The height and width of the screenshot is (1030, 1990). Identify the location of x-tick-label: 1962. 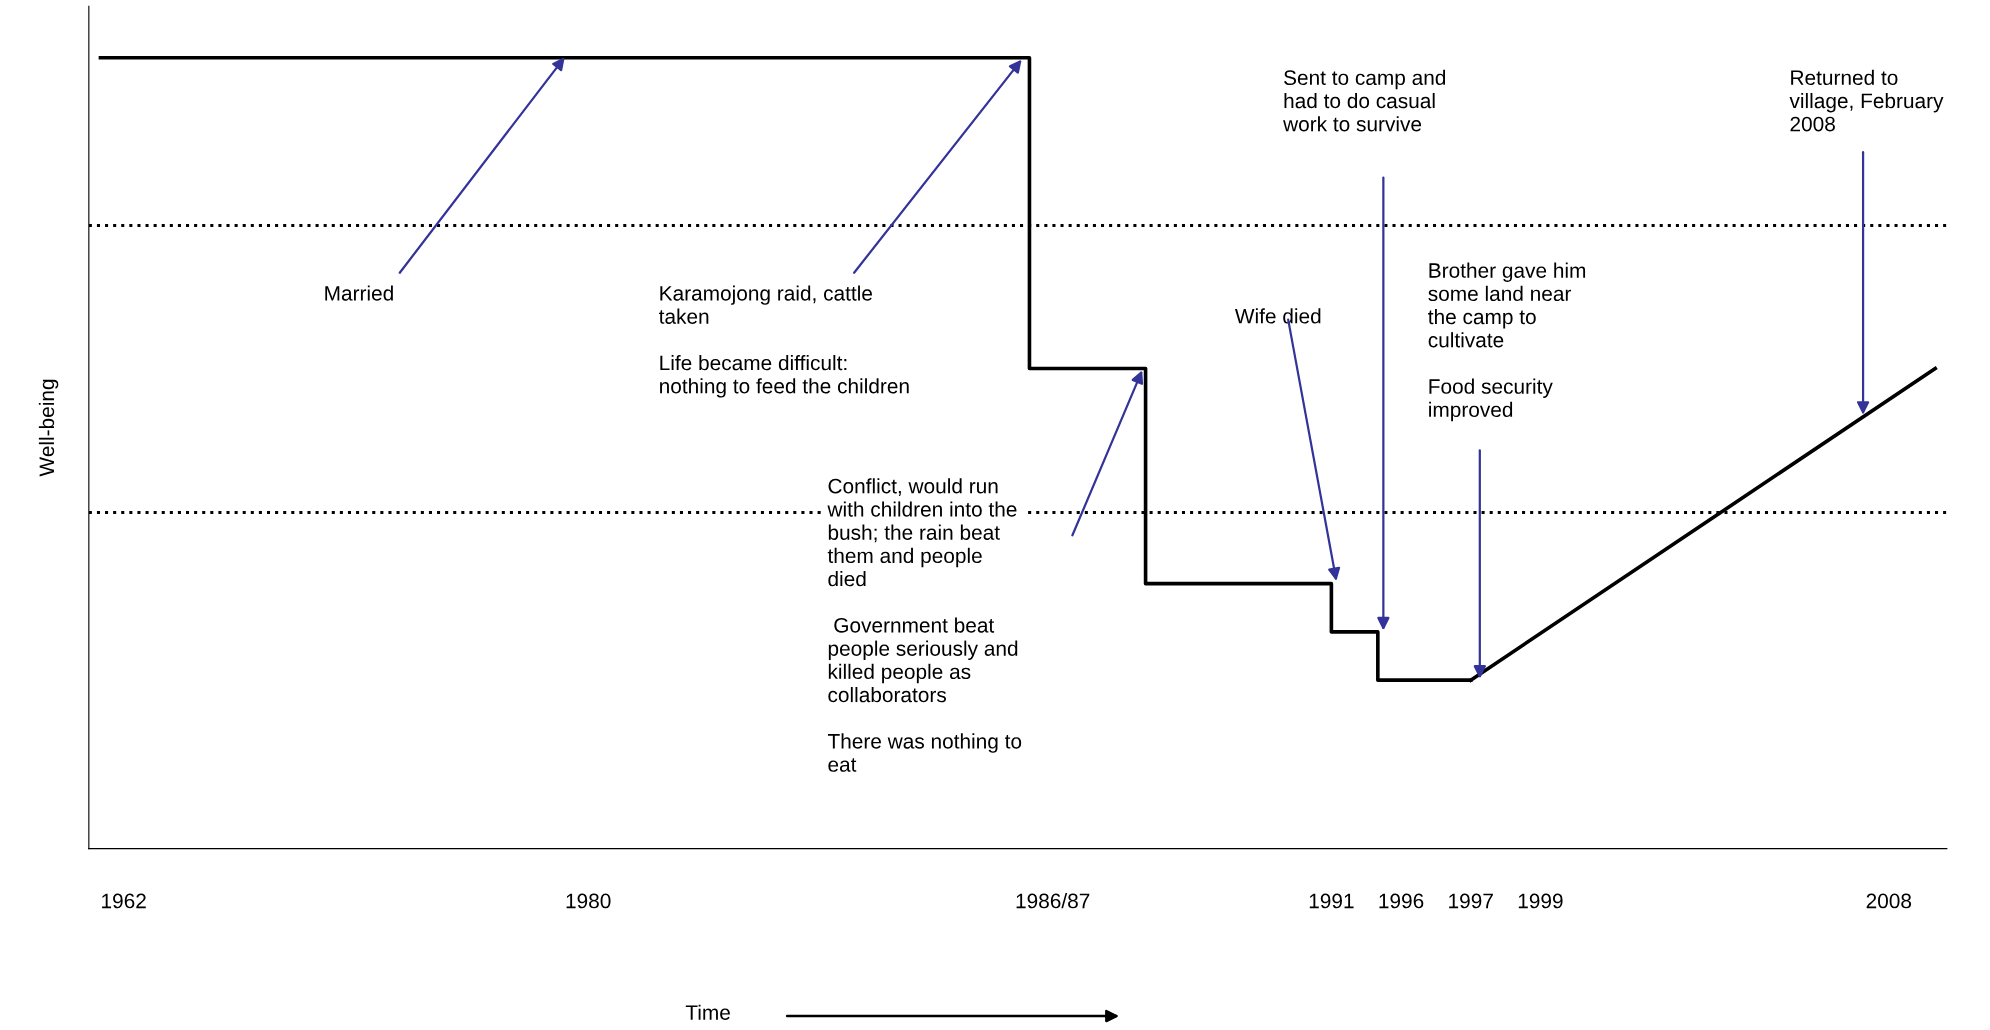
(124, 901).